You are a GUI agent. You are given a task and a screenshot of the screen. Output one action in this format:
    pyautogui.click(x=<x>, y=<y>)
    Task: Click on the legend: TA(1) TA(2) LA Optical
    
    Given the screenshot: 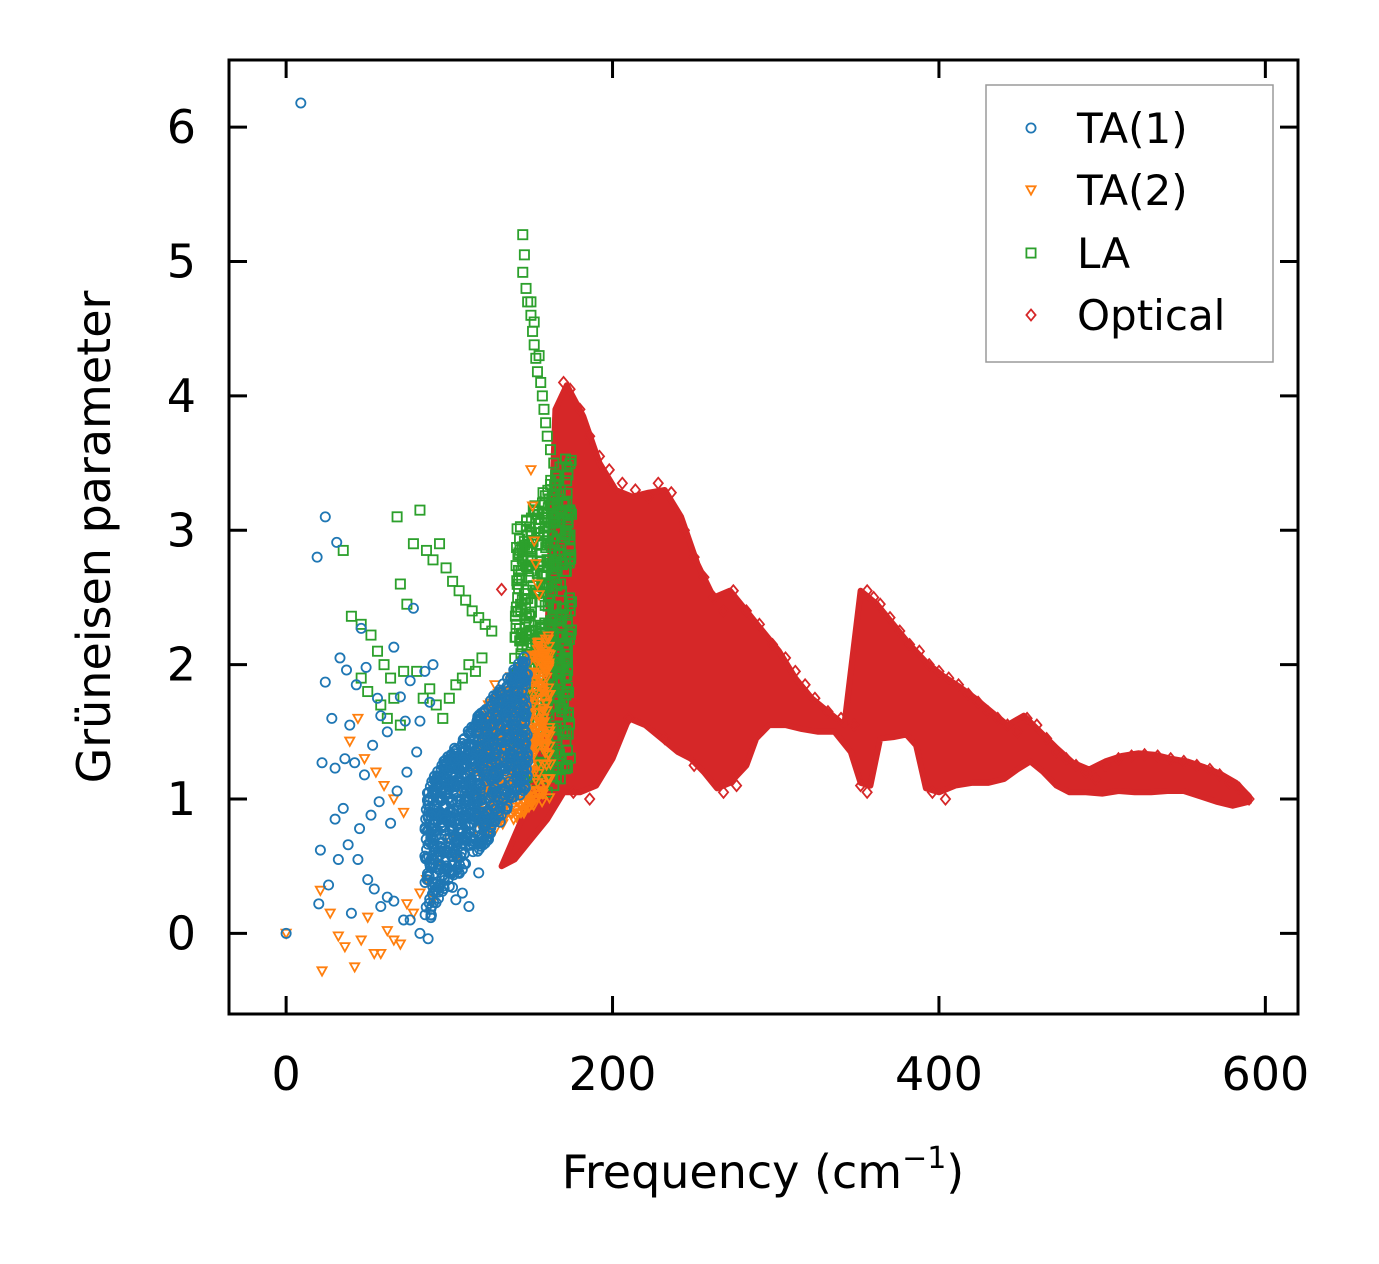 What is the action you would take?
    pyautogui.click(x=1129, y=223)
    